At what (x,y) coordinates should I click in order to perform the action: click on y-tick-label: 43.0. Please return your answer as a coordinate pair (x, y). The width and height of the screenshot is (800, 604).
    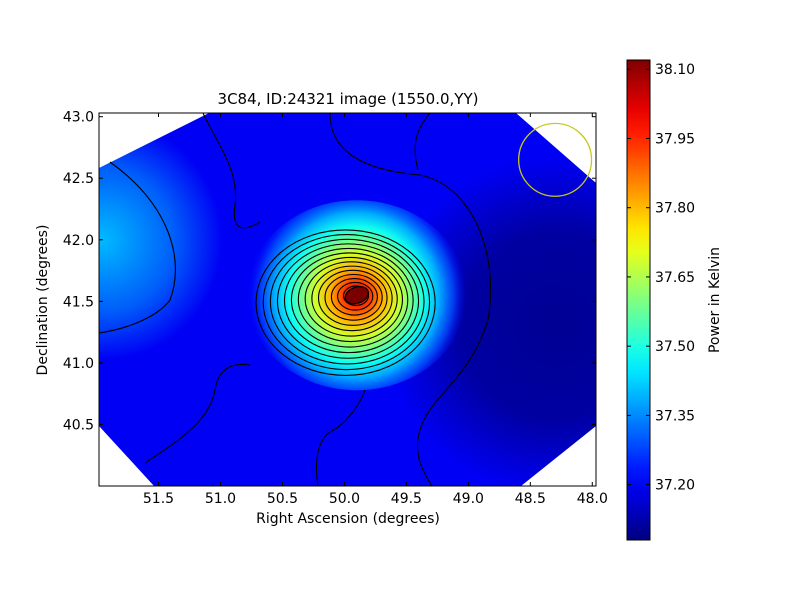
    Looking at the image, I should click on (78, 118).